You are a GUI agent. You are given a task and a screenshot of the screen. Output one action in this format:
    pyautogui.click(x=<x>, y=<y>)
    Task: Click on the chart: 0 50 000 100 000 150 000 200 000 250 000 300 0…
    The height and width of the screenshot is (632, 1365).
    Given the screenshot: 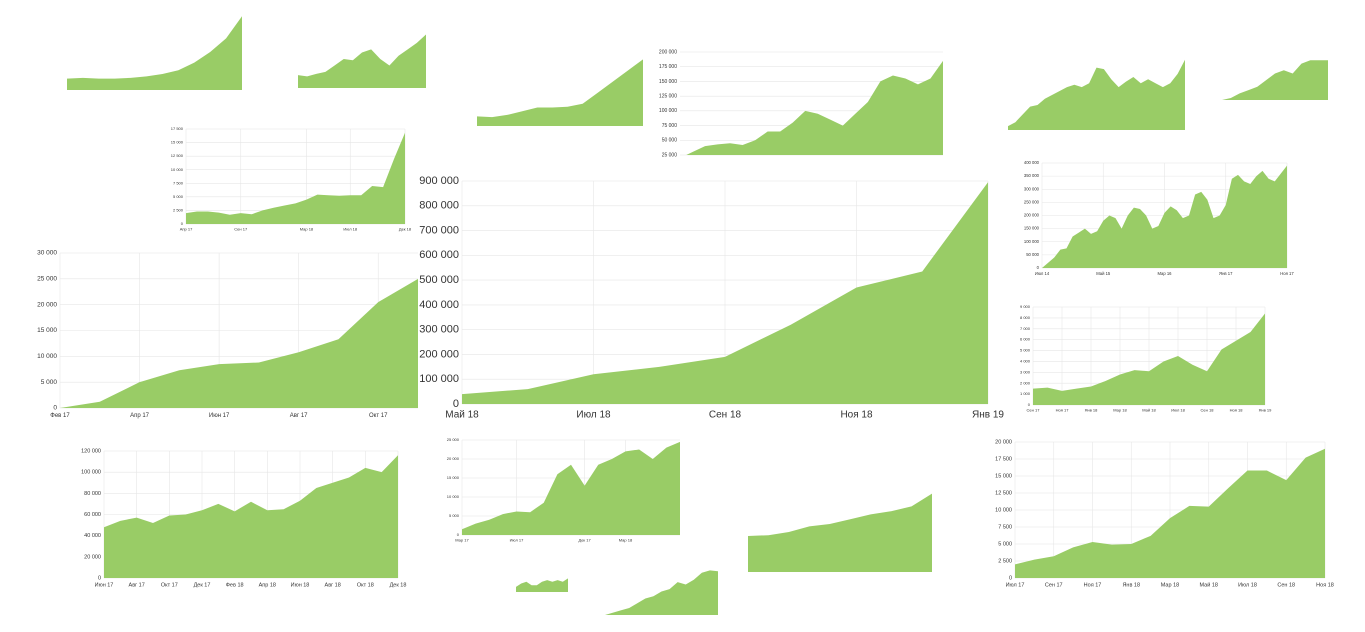 What is the action you would take?
    pyautogui.click(x=1159, y=218)
    